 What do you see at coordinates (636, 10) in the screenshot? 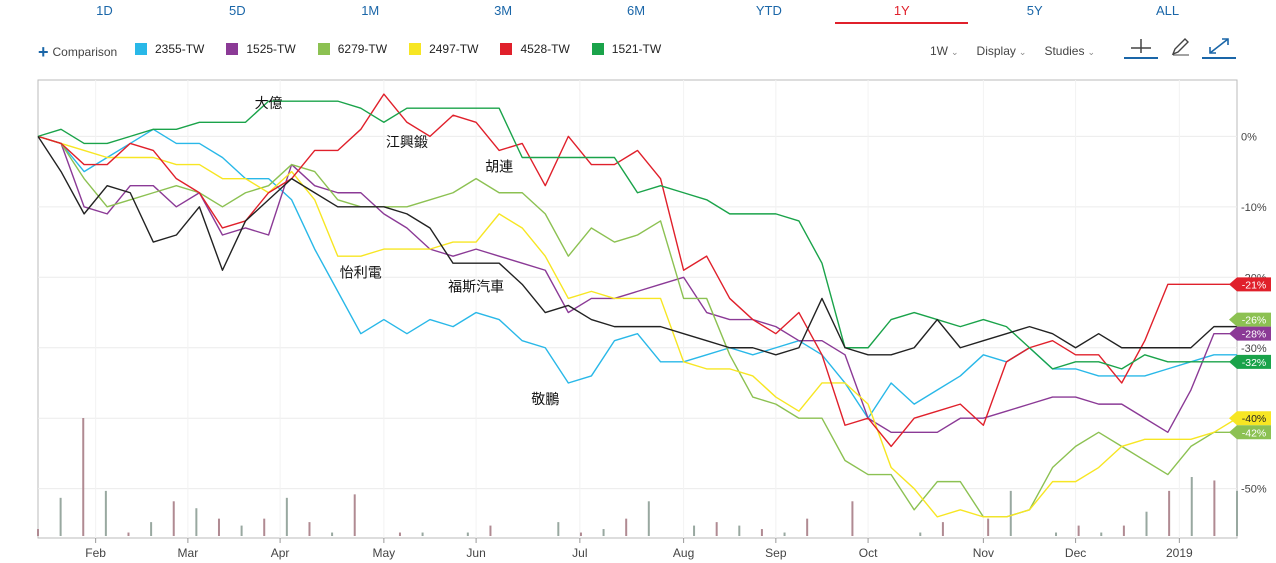
I see `tab-6m: 6M` at bounding box center [636, 10].